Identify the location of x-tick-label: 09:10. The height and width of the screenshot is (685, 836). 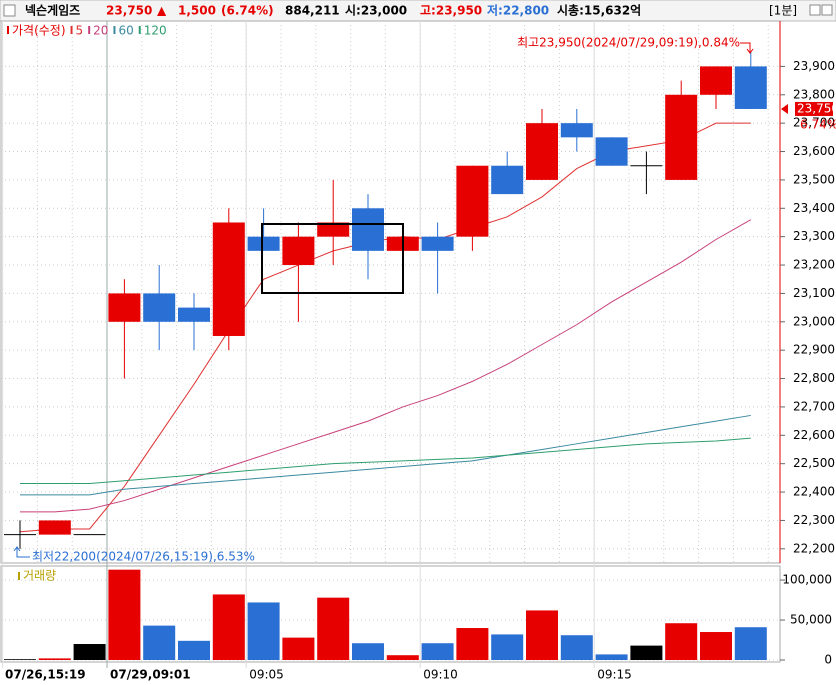
(440, 675).